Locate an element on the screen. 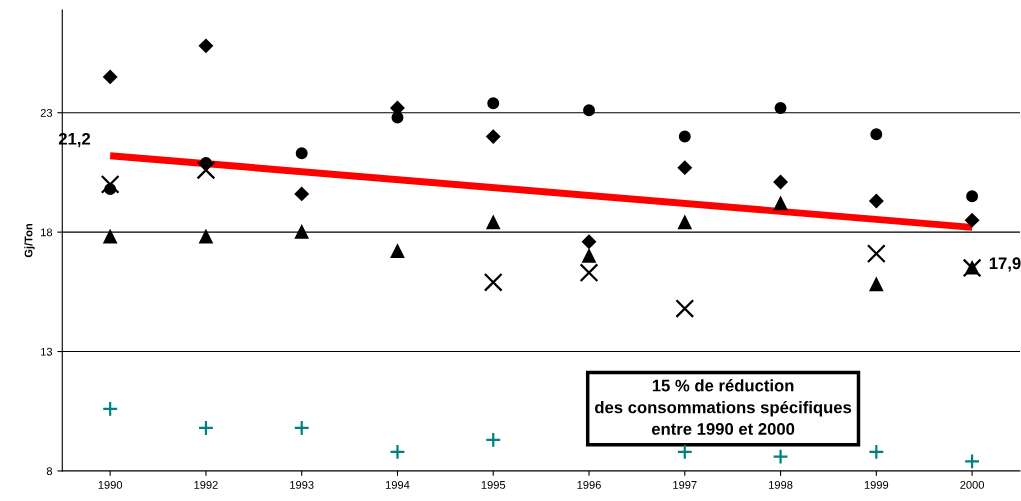 Image resolution: width=1021 pixels, height=501 pixels. x-tick-label: 1995 is located at coordinates (493, 484).